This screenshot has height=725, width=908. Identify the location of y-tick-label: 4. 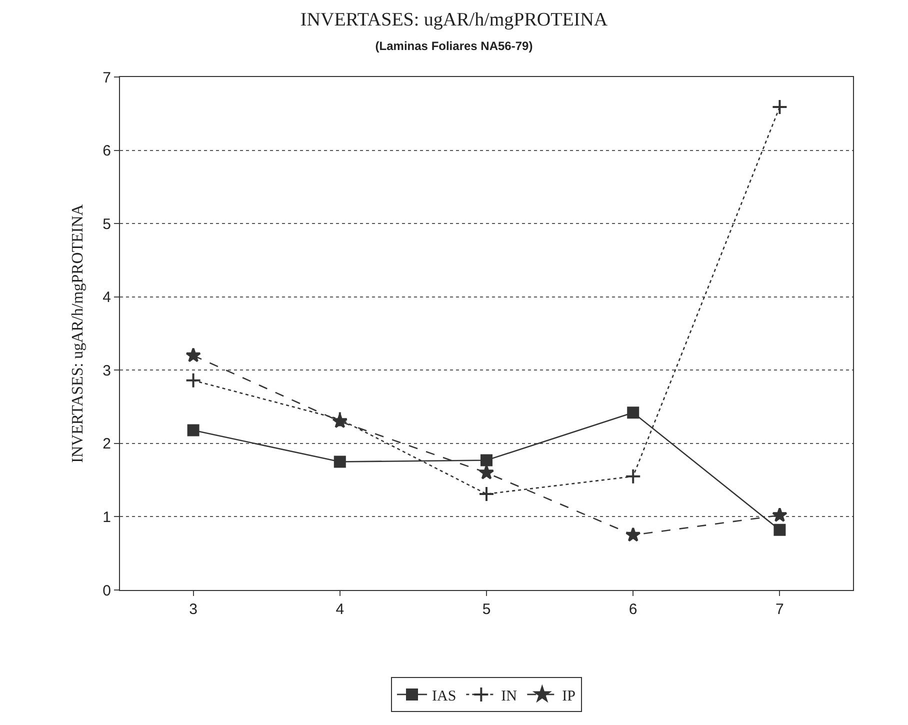
(106, 297).